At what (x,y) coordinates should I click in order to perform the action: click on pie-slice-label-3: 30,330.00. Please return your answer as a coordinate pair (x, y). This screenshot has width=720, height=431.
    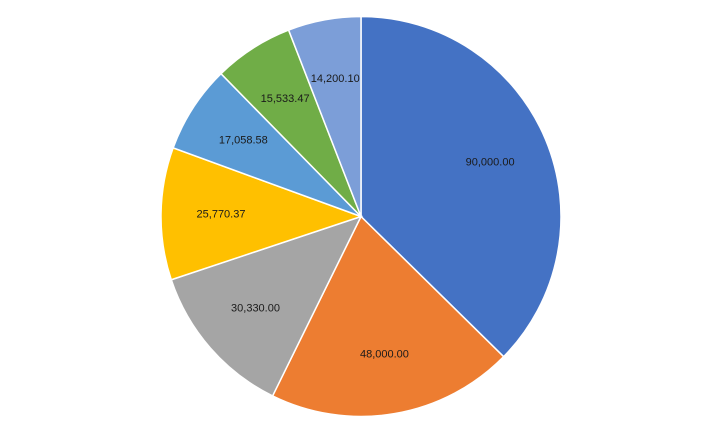
    Looking at the image, I should click on (255, 308).